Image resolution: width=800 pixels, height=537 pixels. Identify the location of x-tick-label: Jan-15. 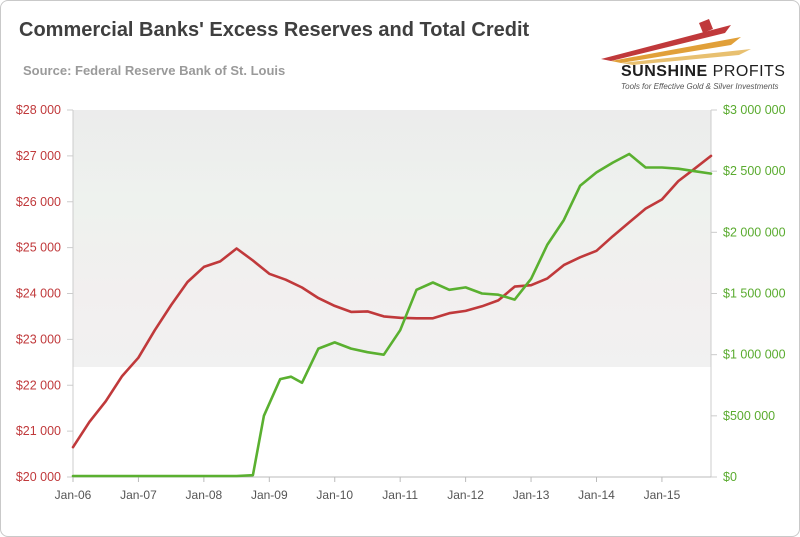
(662, 495).